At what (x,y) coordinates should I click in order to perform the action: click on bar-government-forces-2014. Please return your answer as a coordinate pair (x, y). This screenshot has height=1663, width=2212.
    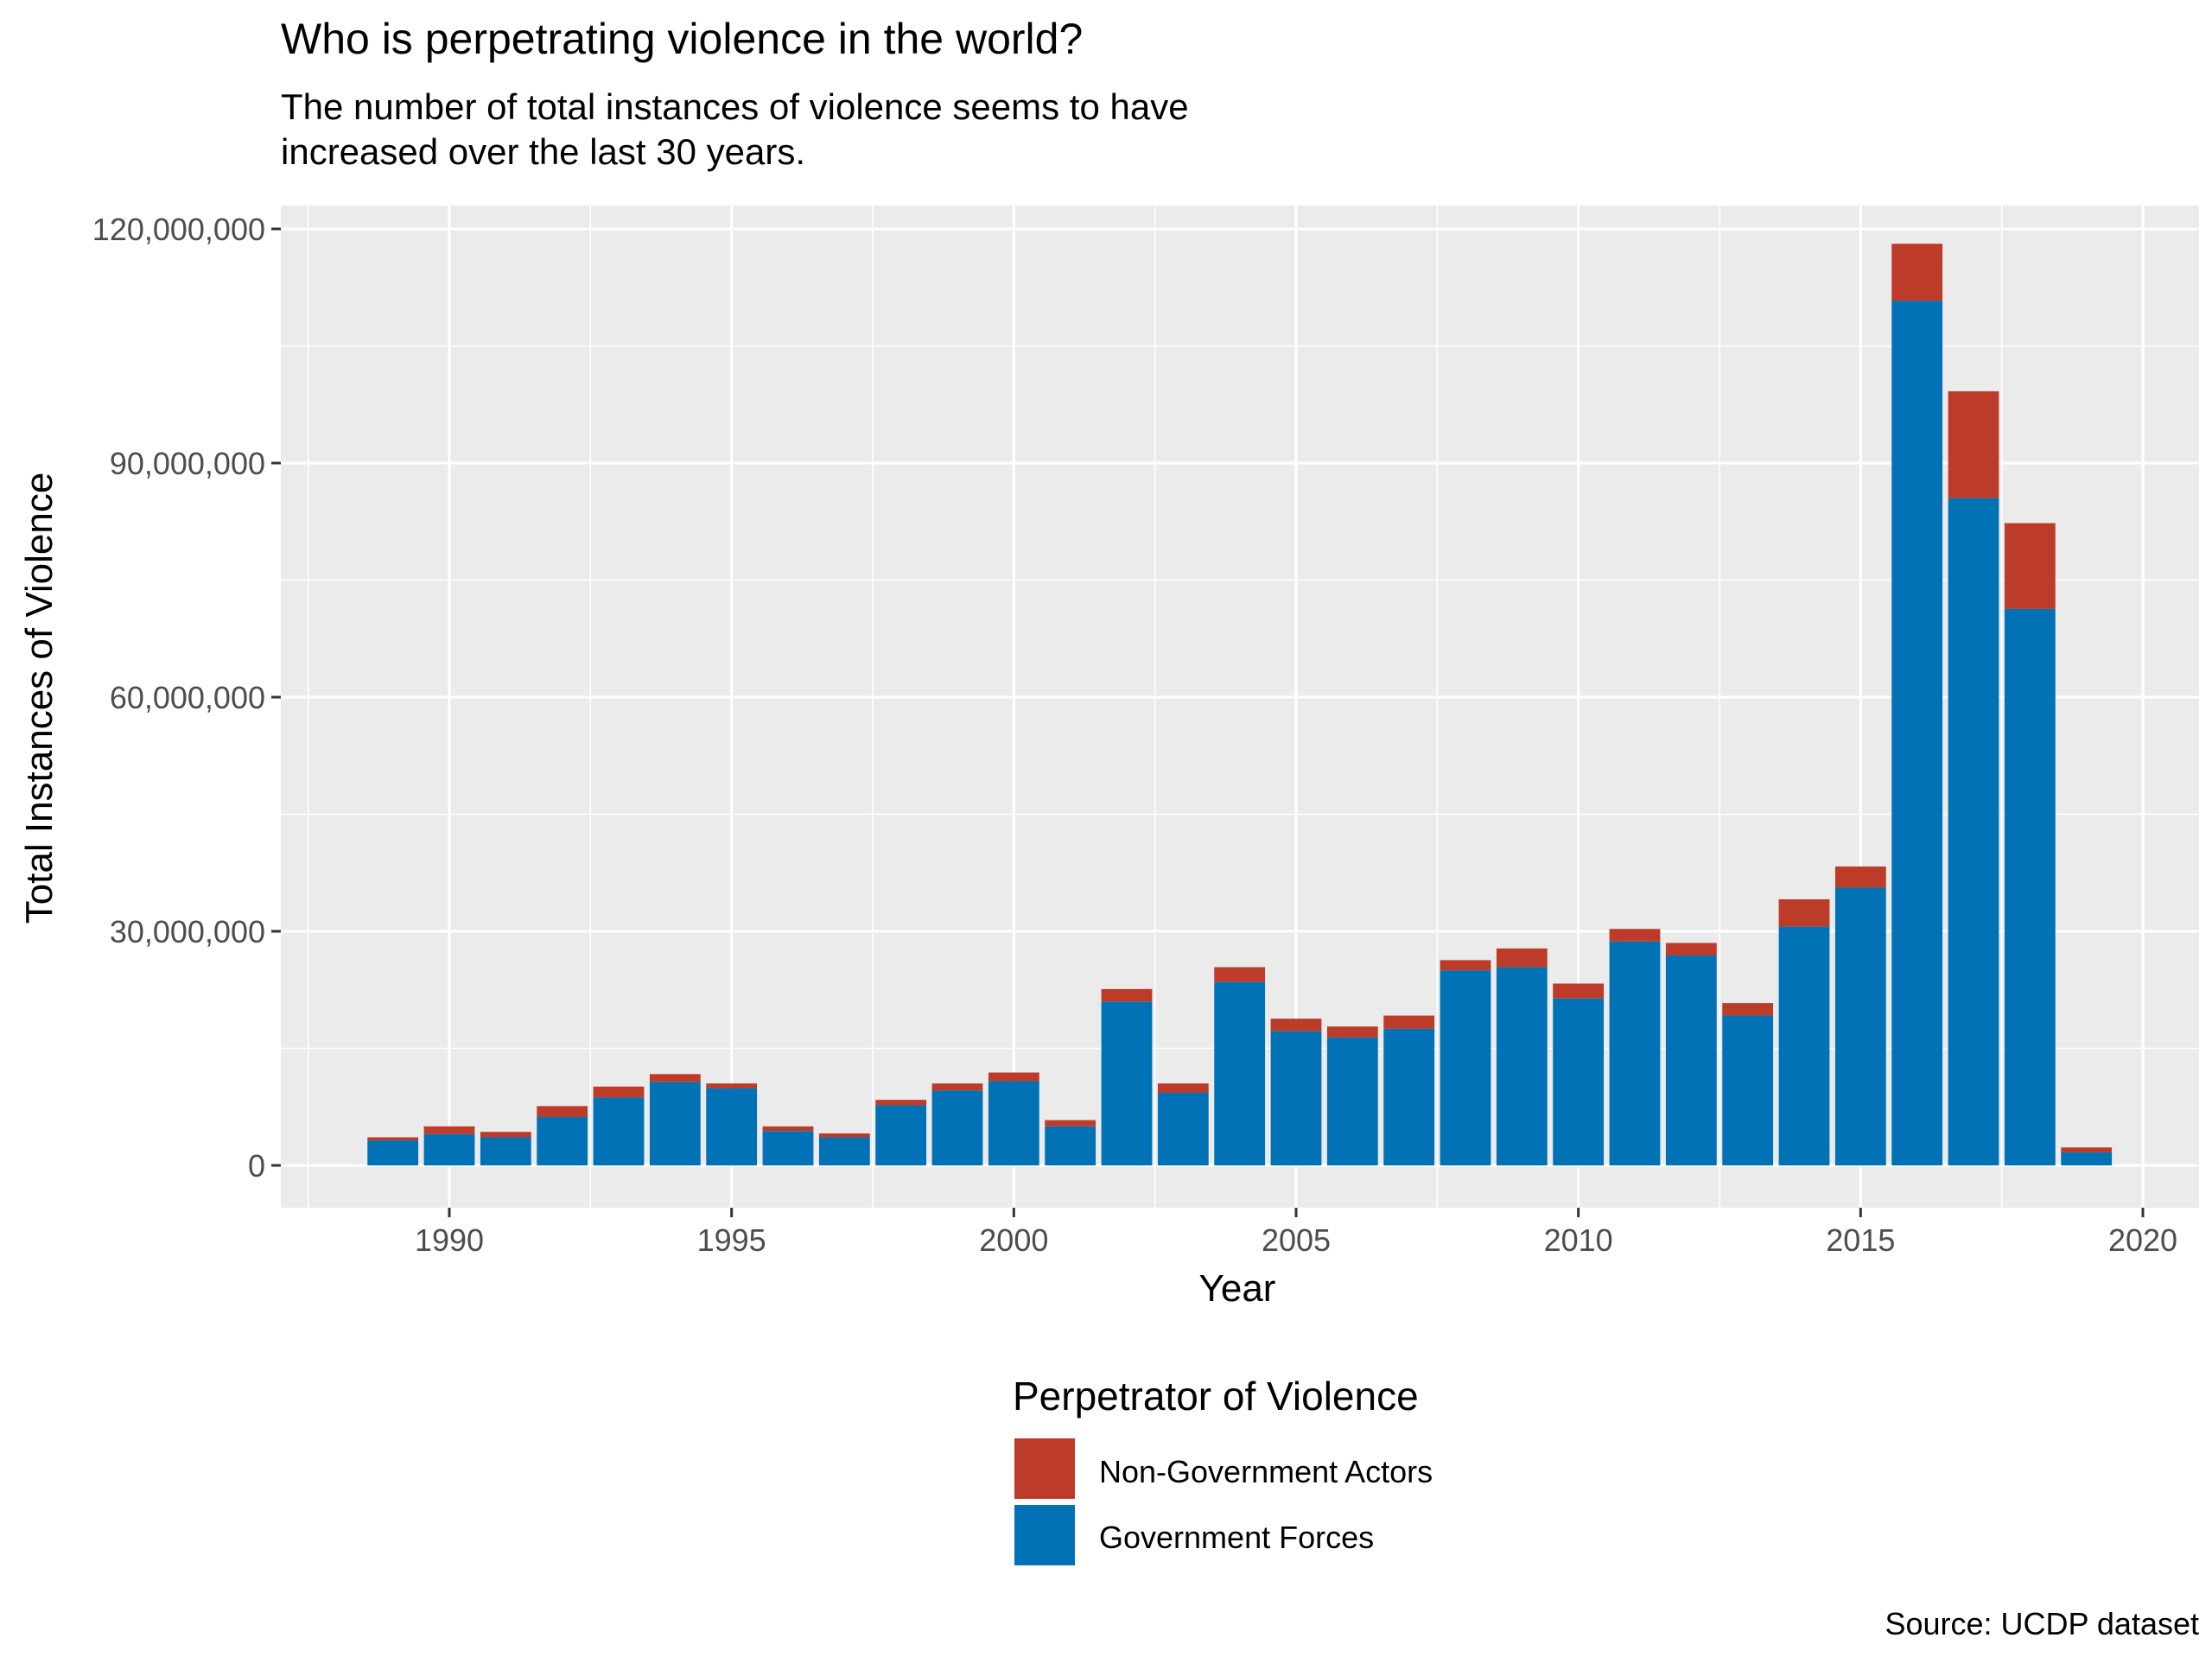
    Looking at the image, I should click on (1804, 1046).